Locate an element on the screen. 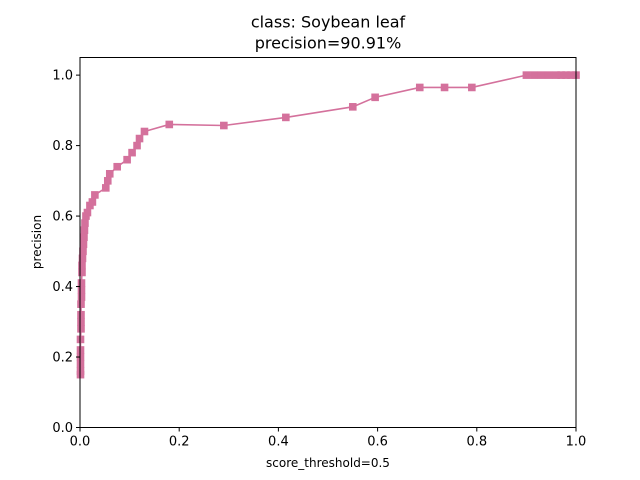 The image size is (640, 480). y-axis-label: precision is located at coordinates (37, 242).